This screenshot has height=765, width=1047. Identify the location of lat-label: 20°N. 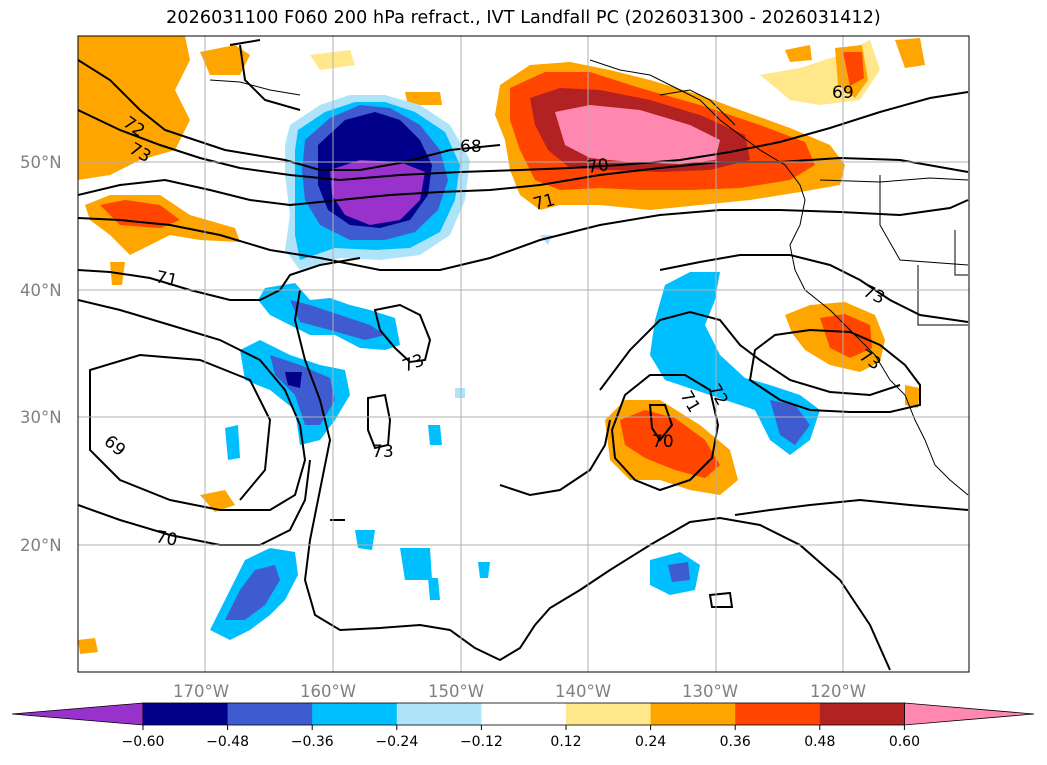
(41, 545).